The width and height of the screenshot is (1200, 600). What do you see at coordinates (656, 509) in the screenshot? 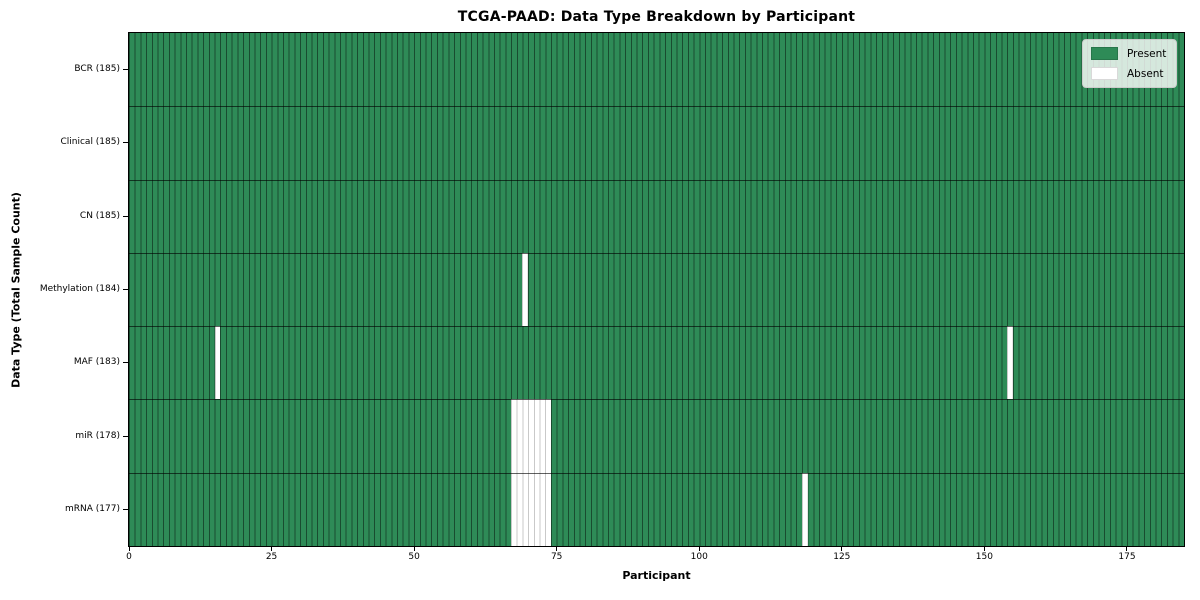
I see `heatmap-row-mrna` at bounding box center [656, 509].